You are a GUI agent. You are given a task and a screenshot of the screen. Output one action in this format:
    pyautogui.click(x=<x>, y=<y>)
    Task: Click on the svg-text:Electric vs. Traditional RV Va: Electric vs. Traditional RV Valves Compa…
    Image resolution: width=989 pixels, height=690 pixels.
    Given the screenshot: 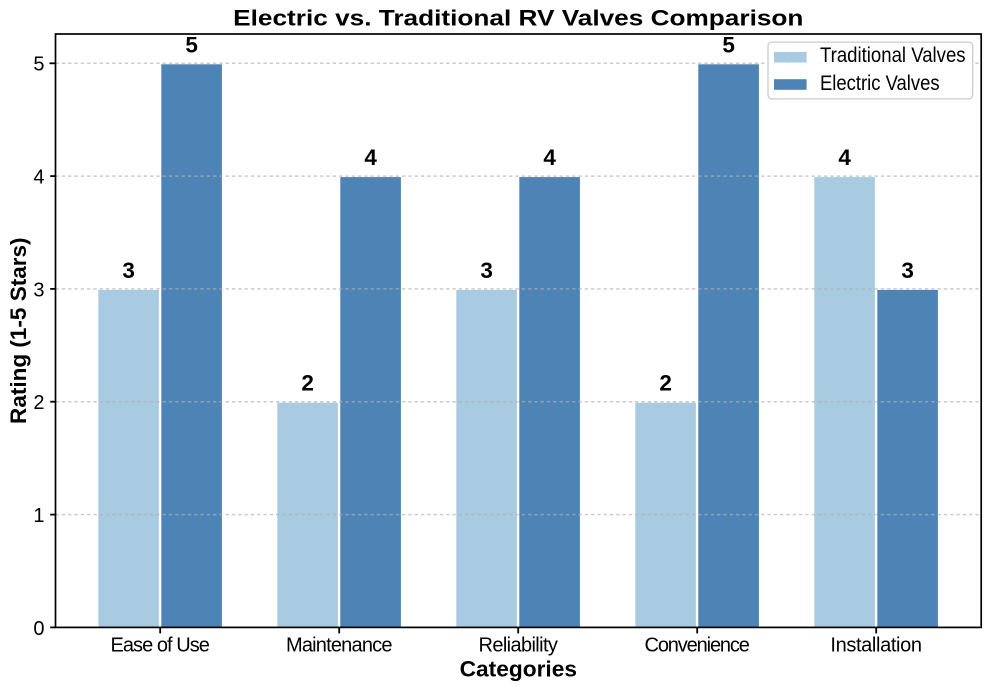 What is the action you would take?
    pyautogui.click(x=518, y=18)
    